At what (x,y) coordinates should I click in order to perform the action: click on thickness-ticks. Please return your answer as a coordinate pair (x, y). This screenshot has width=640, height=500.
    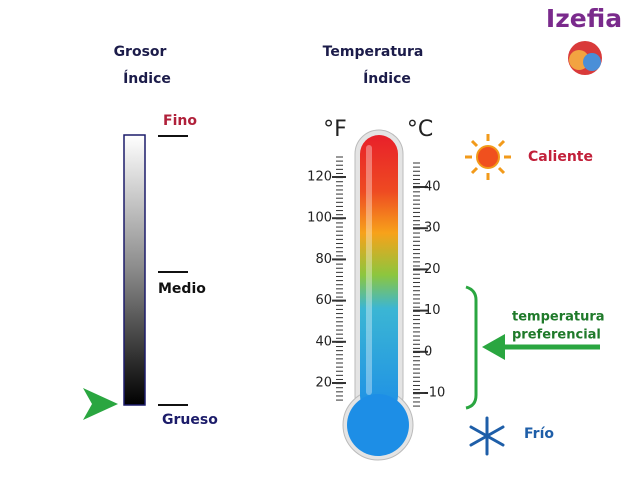
    Looking at the image, I should click on (173, 270).